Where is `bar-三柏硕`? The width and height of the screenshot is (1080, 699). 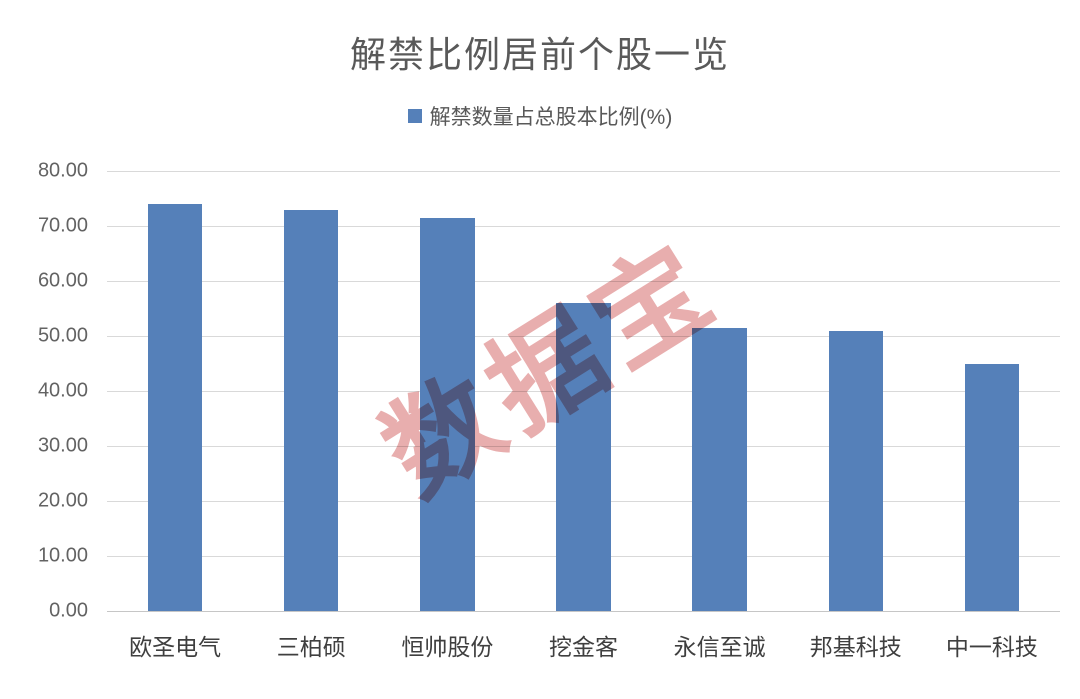 bar-三柏硕 is located at coordinates (311, 410).